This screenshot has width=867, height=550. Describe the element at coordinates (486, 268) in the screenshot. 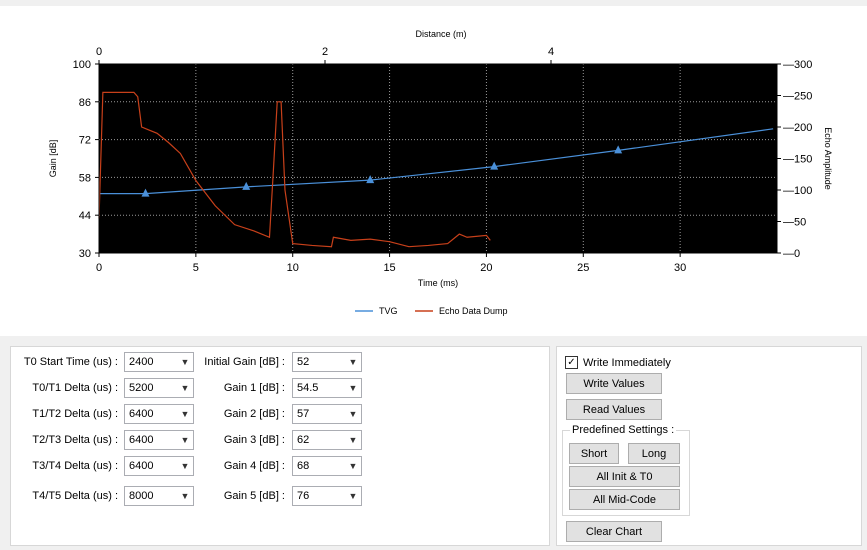

I see `x-tick-label: 20` at that location.